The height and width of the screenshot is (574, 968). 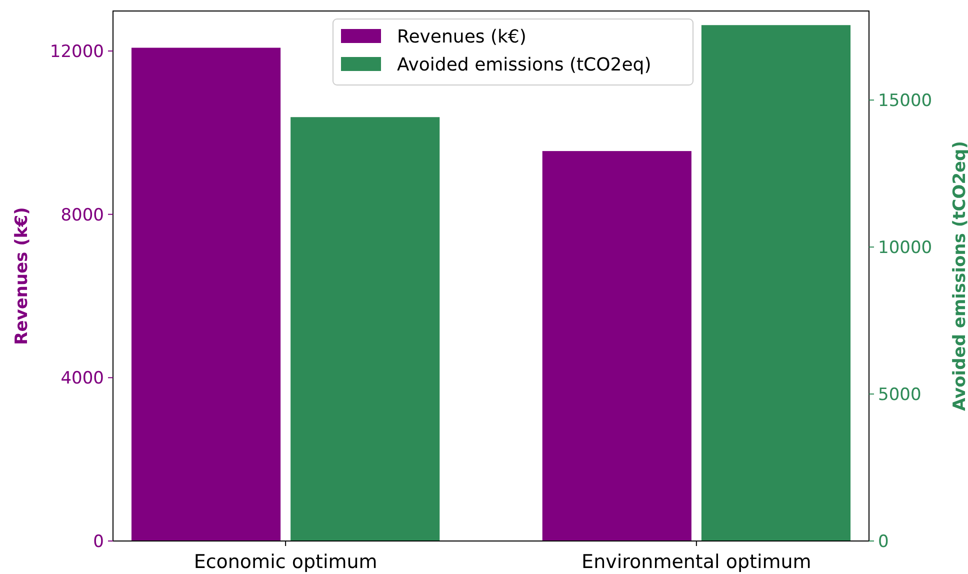 What do you see at coordinates (77, 52) in the screenshot?
I see `y-tick-label: 12000` at bounding box center [77, 52].